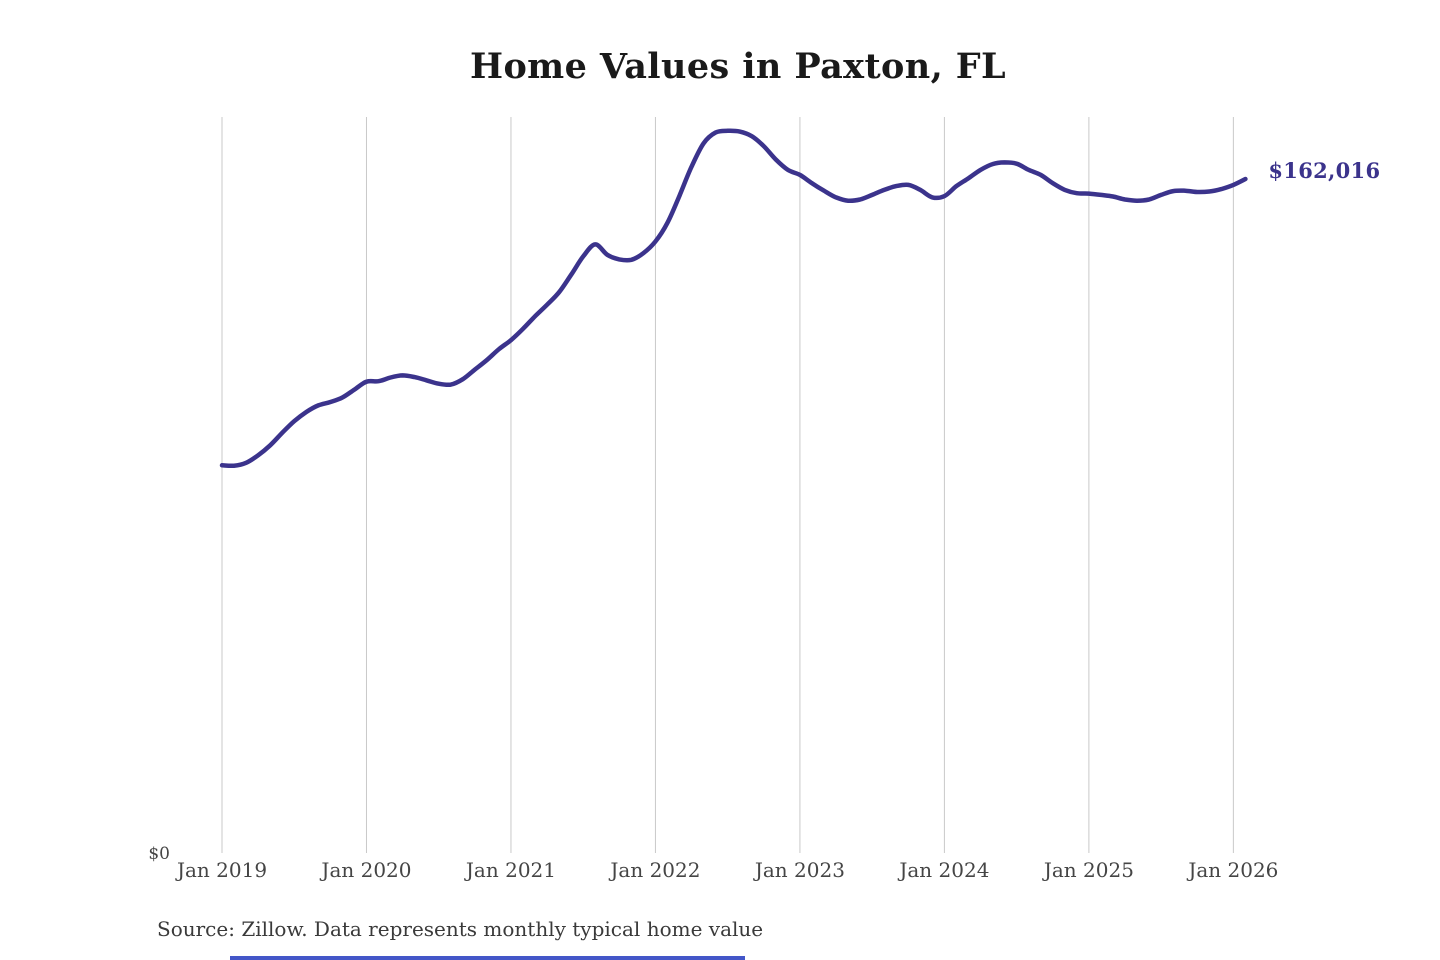 The width and height of the screenshot is (1440, 960). What do you see at coordinates (366, 870) in the screenshot?
I see `x-tick-label: Jan 2020` at bounding box center [366, 870].